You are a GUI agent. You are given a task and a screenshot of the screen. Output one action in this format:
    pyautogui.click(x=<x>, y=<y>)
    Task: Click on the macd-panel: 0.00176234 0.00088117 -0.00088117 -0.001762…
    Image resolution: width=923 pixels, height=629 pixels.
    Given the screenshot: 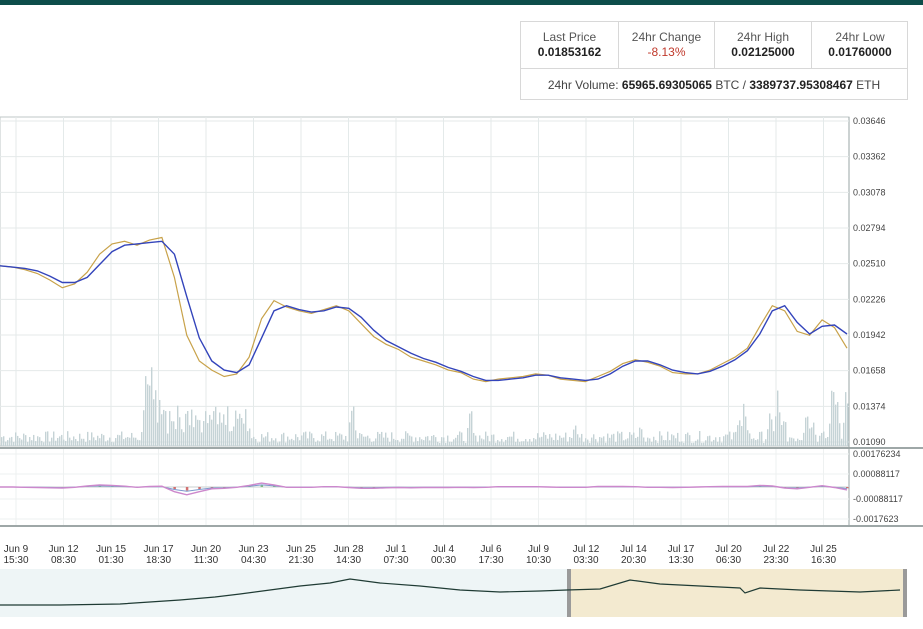 What is the action you would take?
    pyautogui.click(x=451, y=486)
    